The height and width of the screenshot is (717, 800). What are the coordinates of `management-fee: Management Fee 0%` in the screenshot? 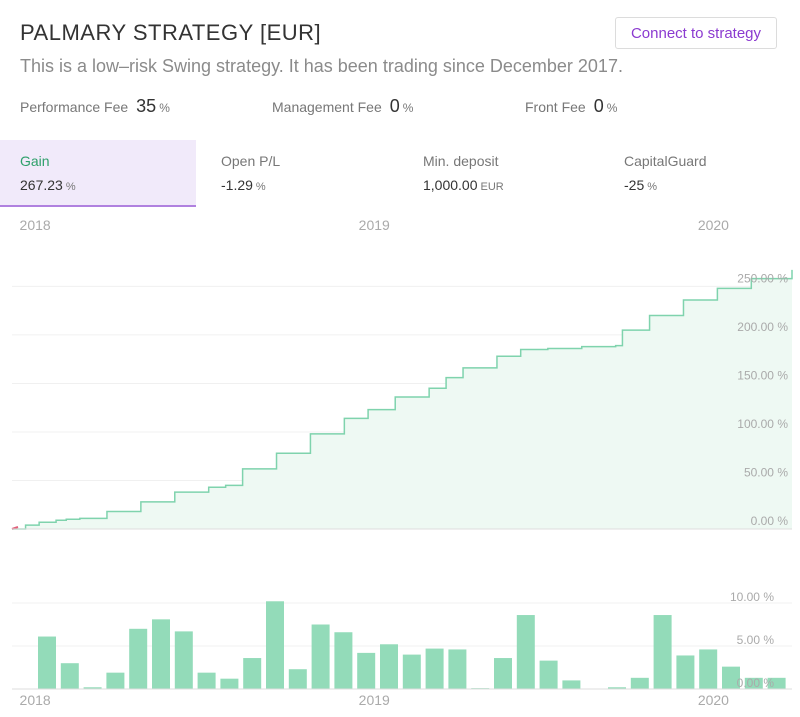 It's located at (342, 106).